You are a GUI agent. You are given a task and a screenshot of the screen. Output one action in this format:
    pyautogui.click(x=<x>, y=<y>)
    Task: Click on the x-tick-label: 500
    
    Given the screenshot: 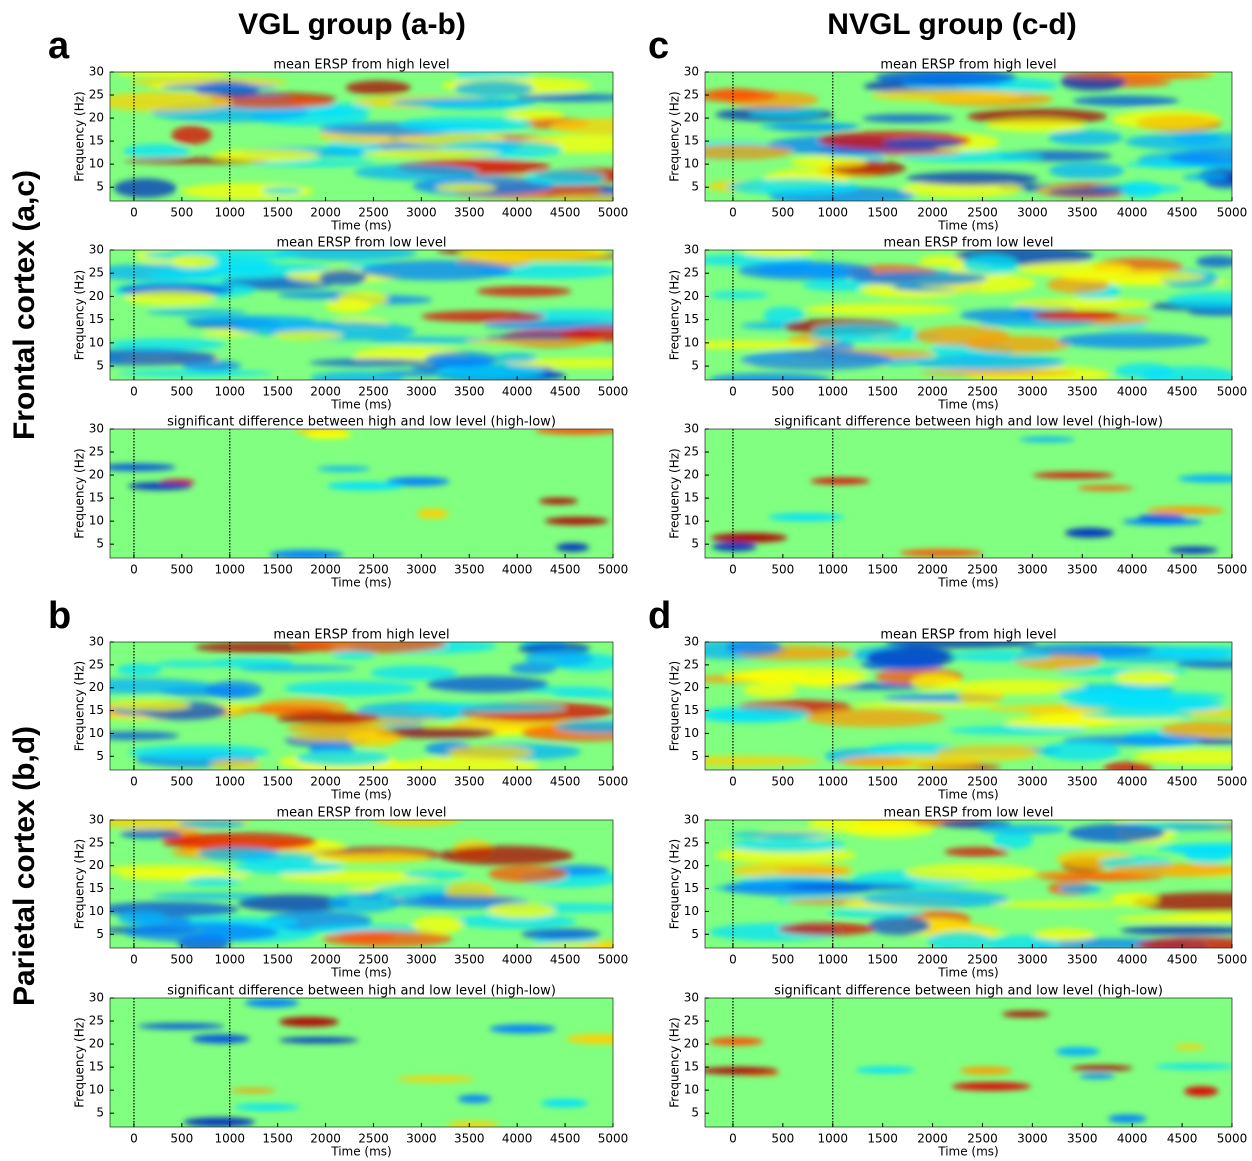 What is the action you would take?
    pyautogui.click(x=782, y=782)
    